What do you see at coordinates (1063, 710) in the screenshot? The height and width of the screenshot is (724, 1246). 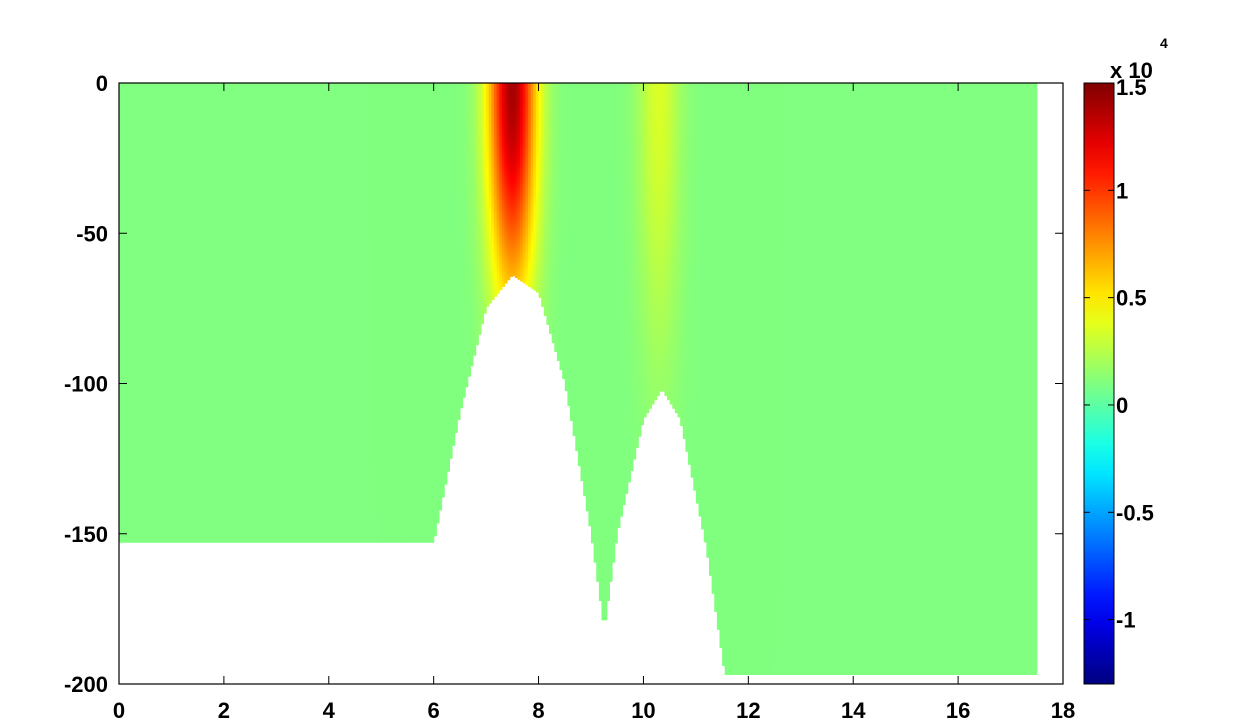 I see `x-tick-label: 18` at bounding box center [1063, 710].